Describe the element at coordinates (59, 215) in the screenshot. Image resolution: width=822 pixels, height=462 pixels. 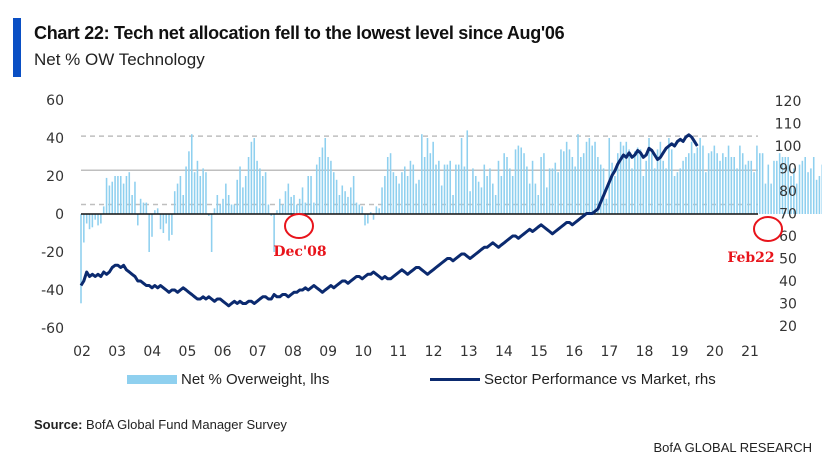
I see `y-tick-left: 0` at that location.